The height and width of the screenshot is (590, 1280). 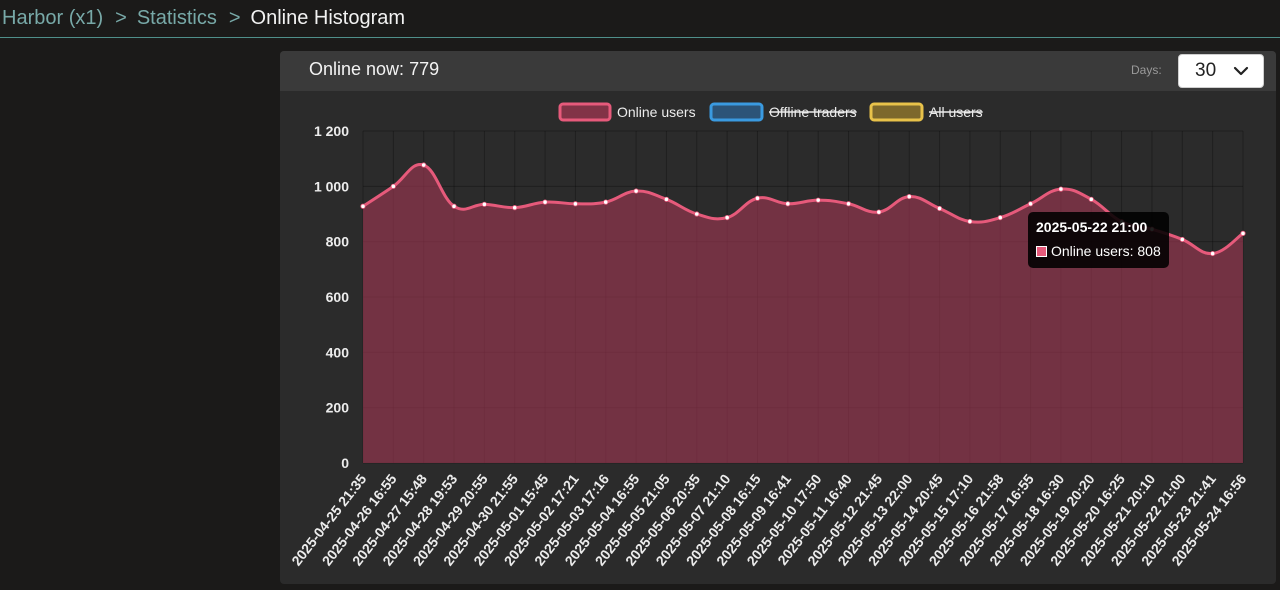 I want to click on tooltip-body: Online users: 808, so click(x=1106, y=251).